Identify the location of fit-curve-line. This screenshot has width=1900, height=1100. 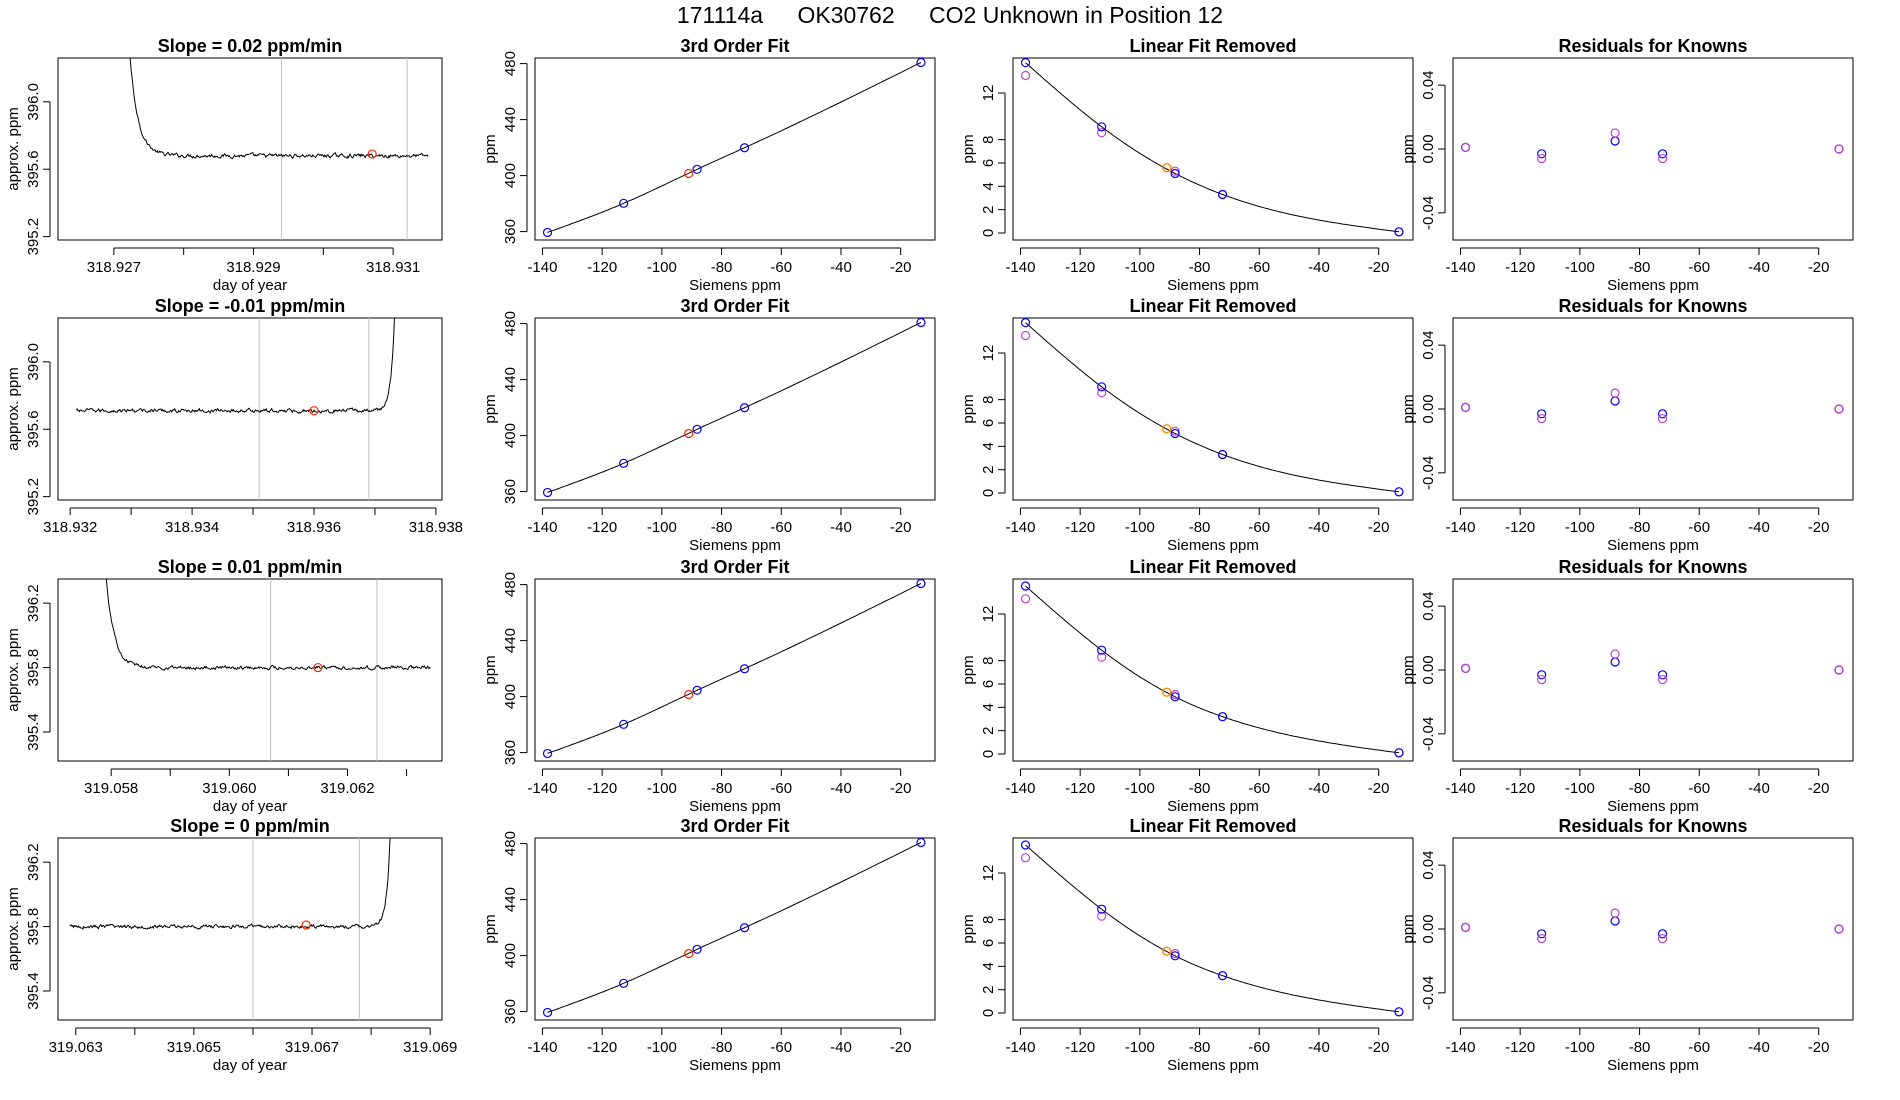
(734, 668).